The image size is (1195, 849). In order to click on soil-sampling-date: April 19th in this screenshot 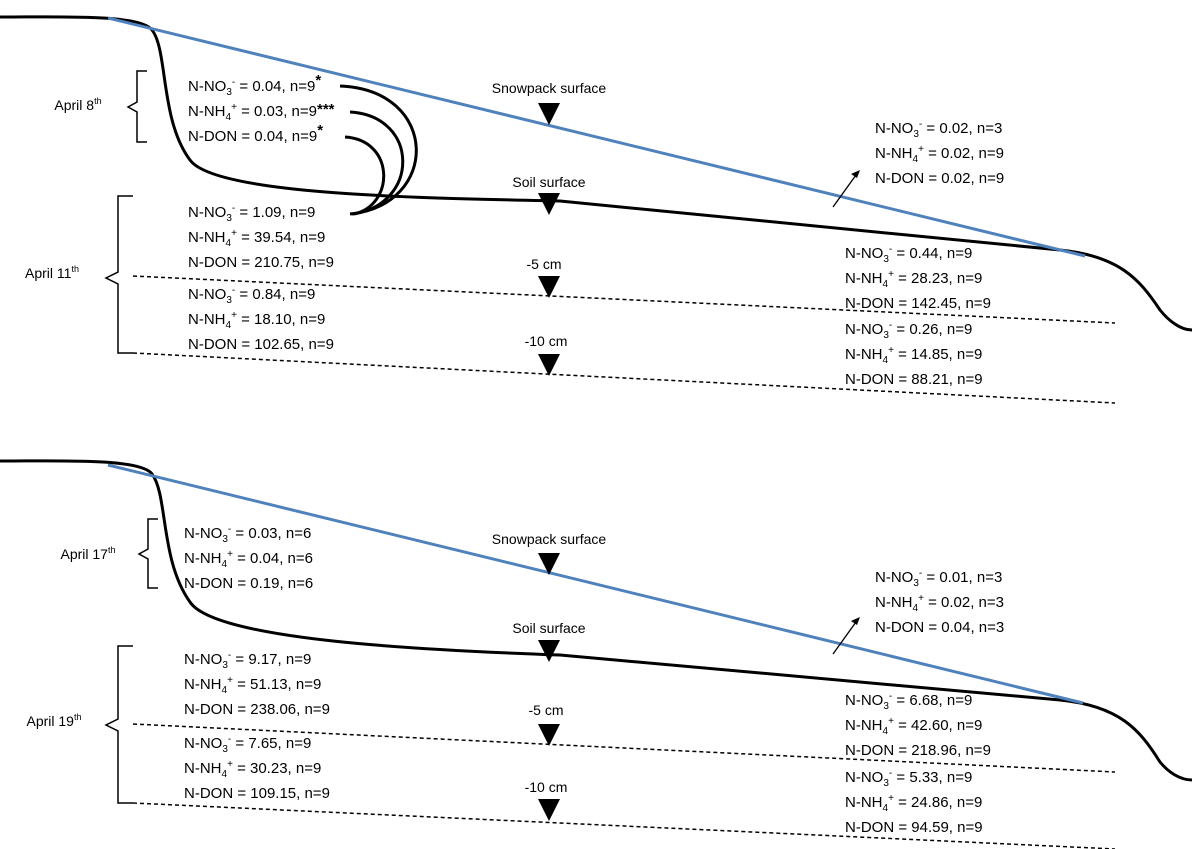, I will do `click(54, 720)`.